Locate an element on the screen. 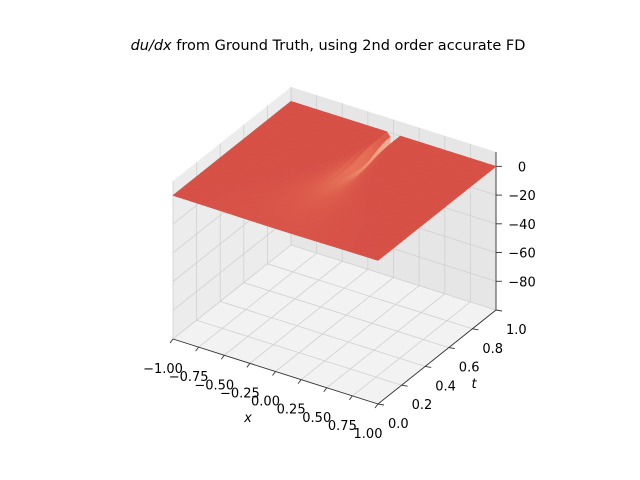  x-tick-label: 1.00 is located at coordinates (368, 434).